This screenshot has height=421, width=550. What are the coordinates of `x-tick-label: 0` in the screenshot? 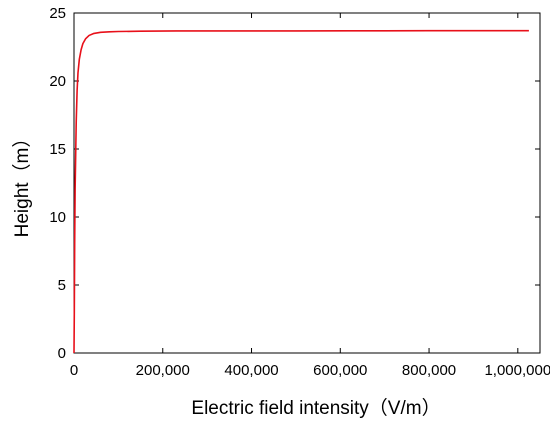 It's located at (74, 370).